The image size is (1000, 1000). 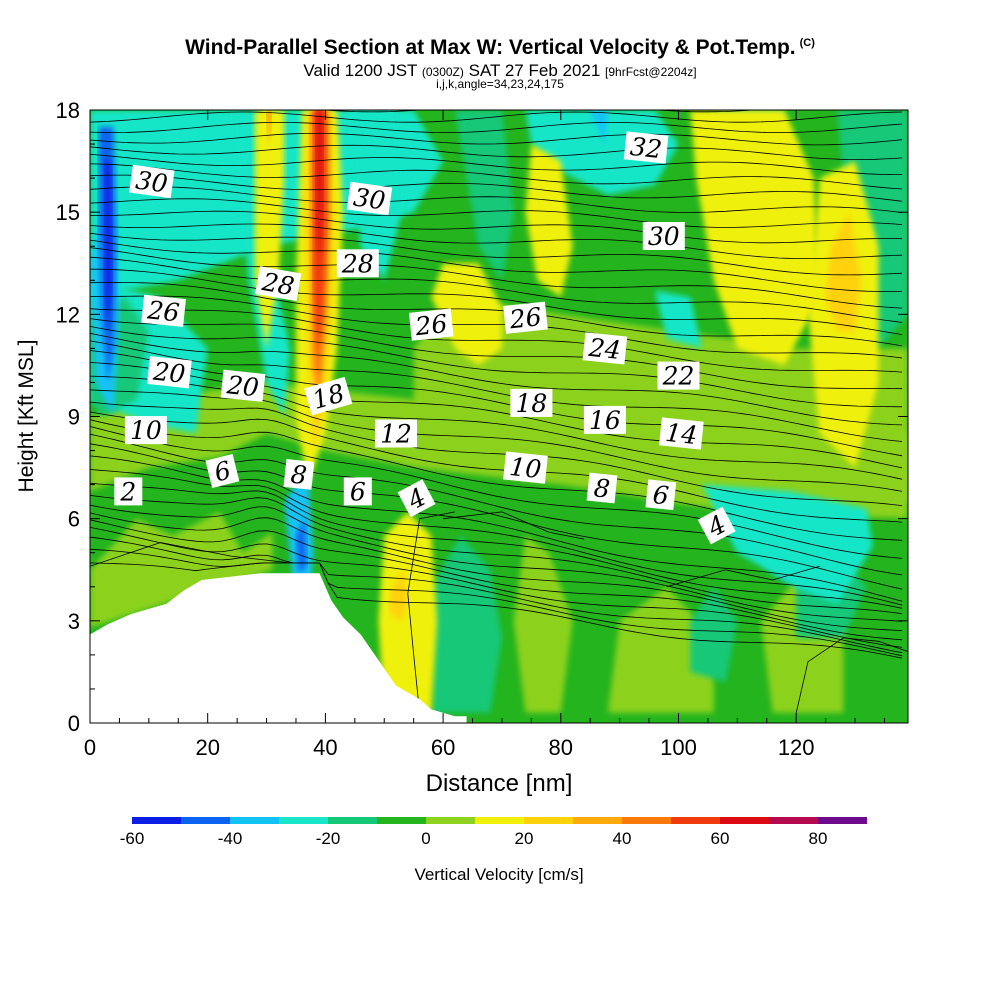 What do you see at coordinates (663, 236) in the screenshot?
I see `theta-label: 30` at bounding box center [663, 236].